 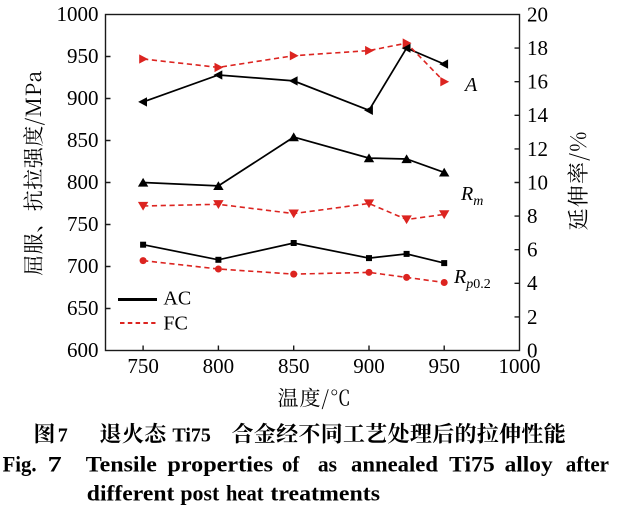 I want to click on svg-text: alloy, so click(x=529, y=464).